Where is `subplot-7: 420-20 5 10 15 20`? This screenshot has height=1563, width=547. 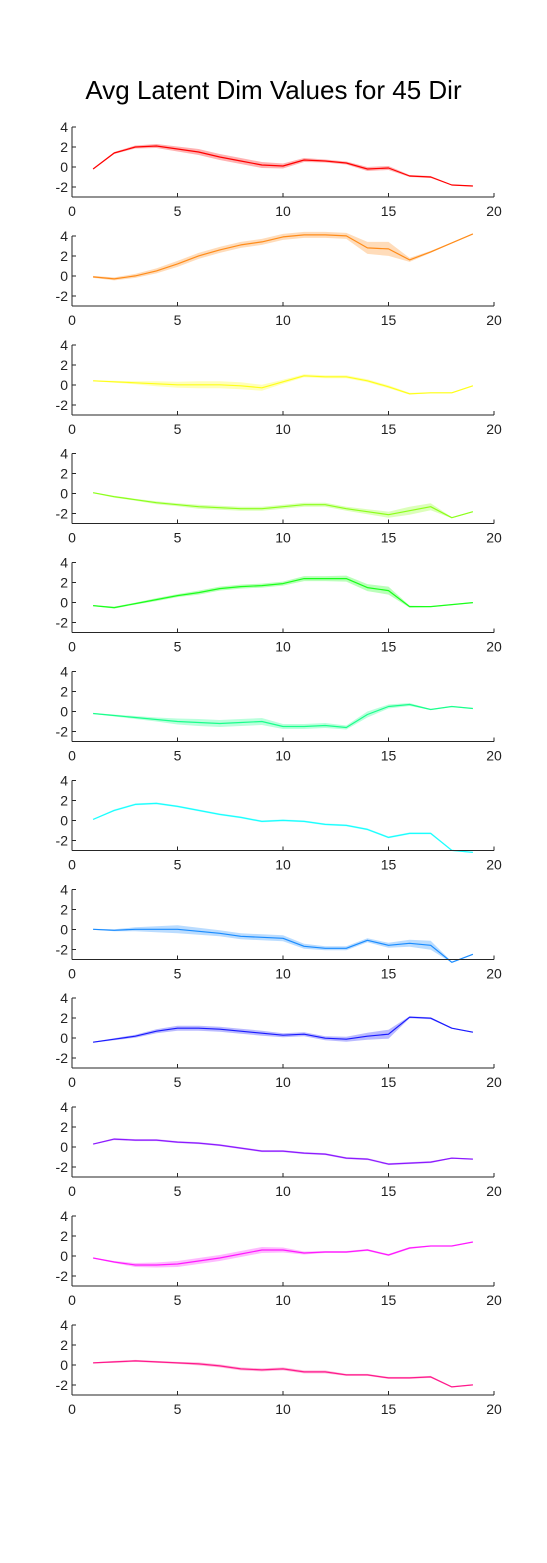
subplot-7: 420-20 5 10 15 20 is located at coordinates (279, 822).